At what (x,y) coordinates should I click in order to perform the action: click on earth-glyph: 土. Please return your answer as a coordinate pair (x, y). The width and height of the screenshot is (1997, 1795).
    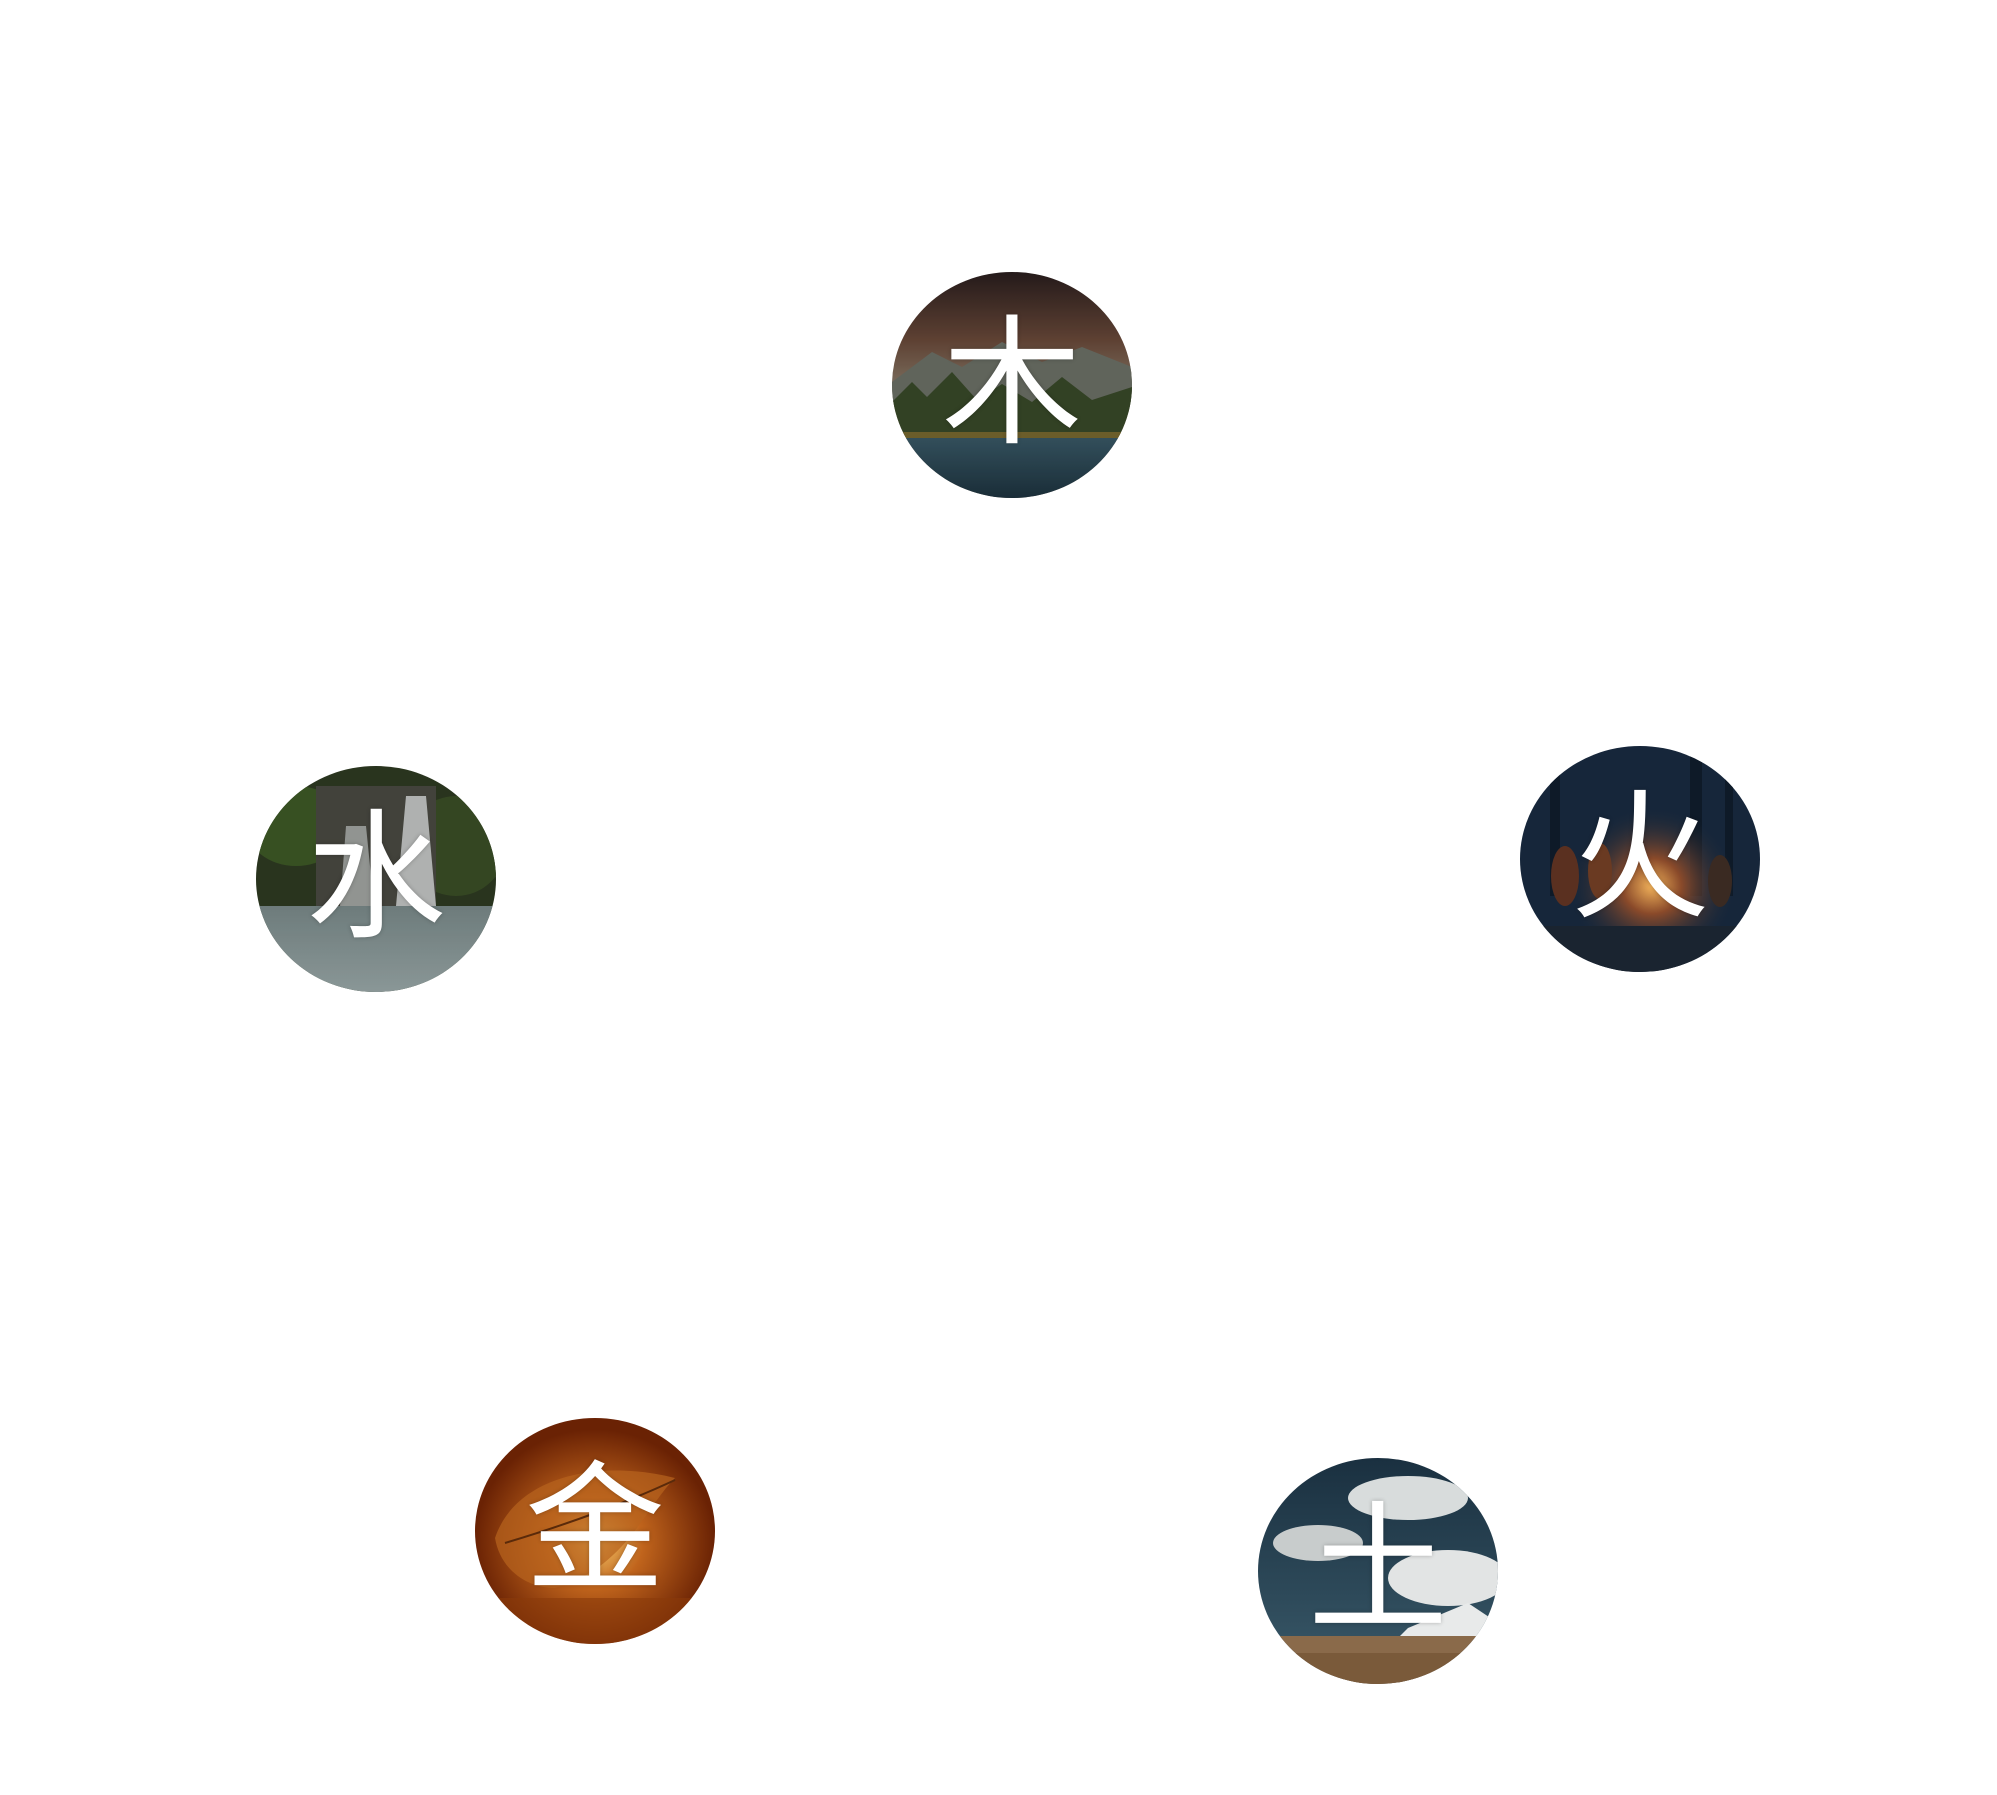
    Looking at the image, I should click on (1377, 1570).